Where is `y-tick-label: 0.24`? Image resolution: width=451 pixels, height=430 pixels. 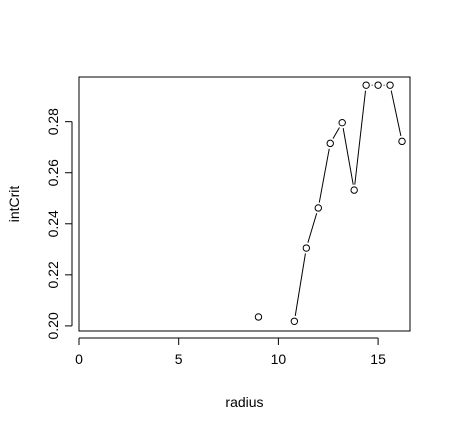 y-tick-label: 0.24 is located at coordinates (53, 223).